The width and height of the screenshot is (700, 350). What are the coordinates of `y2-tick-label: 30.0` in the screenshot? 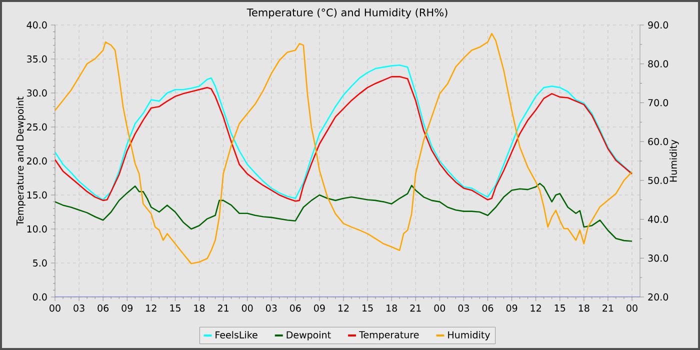 It's located at (658, 258).